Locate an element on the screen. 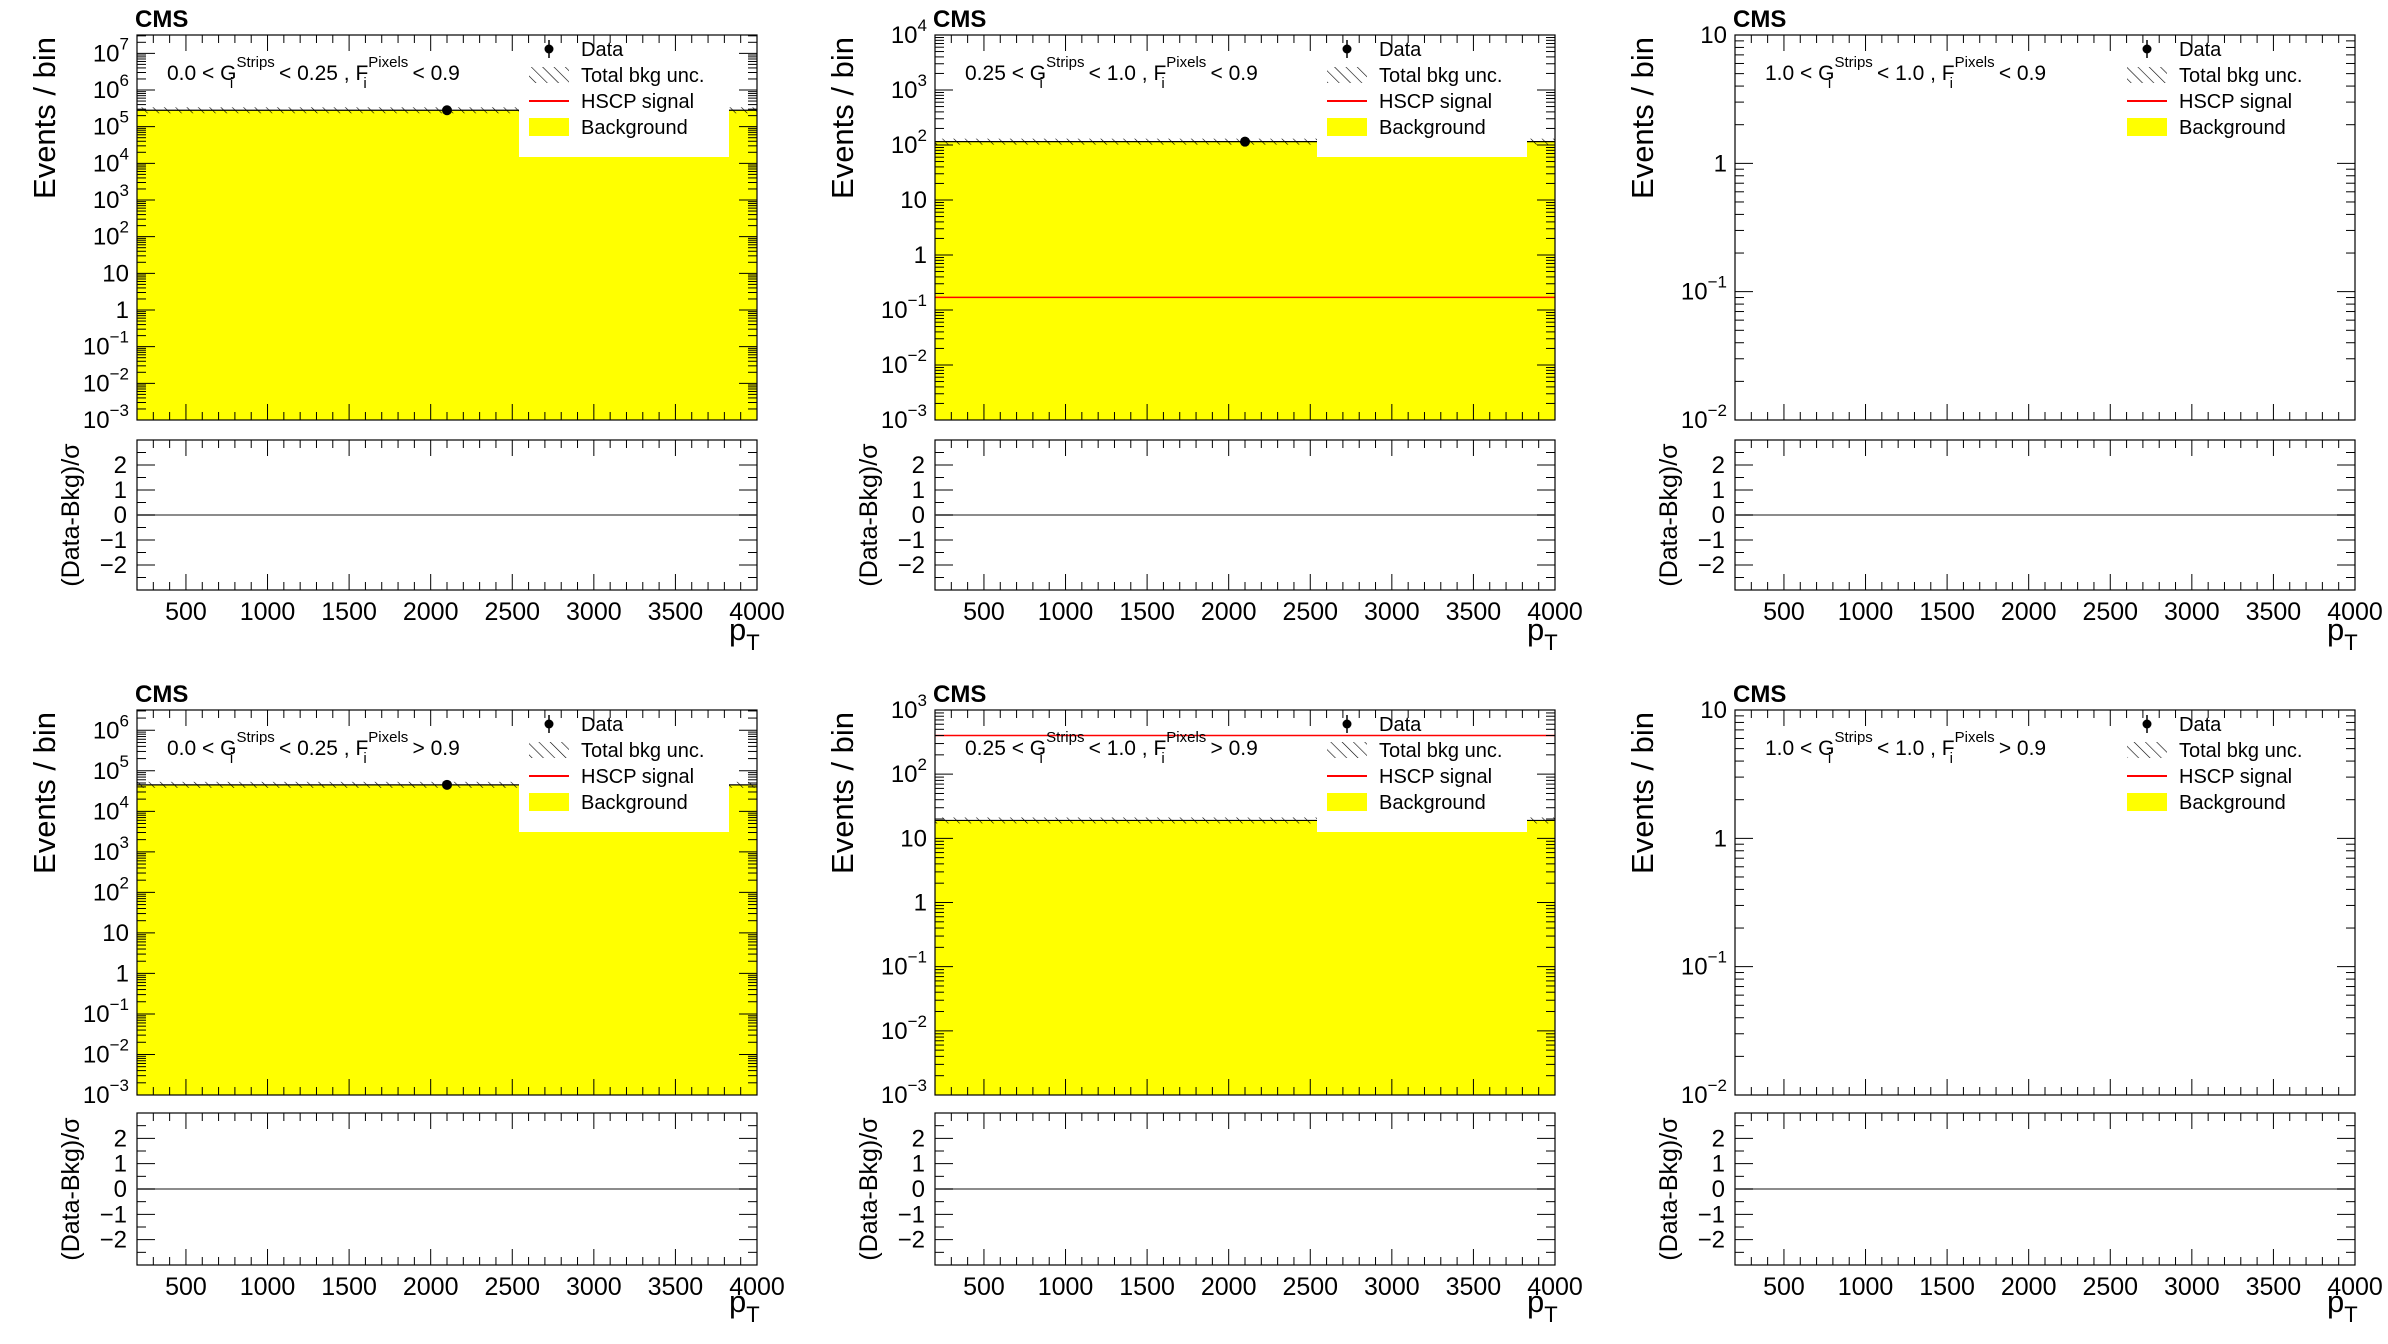  label-superscript: Strips is located at coordinates (1853, 737).